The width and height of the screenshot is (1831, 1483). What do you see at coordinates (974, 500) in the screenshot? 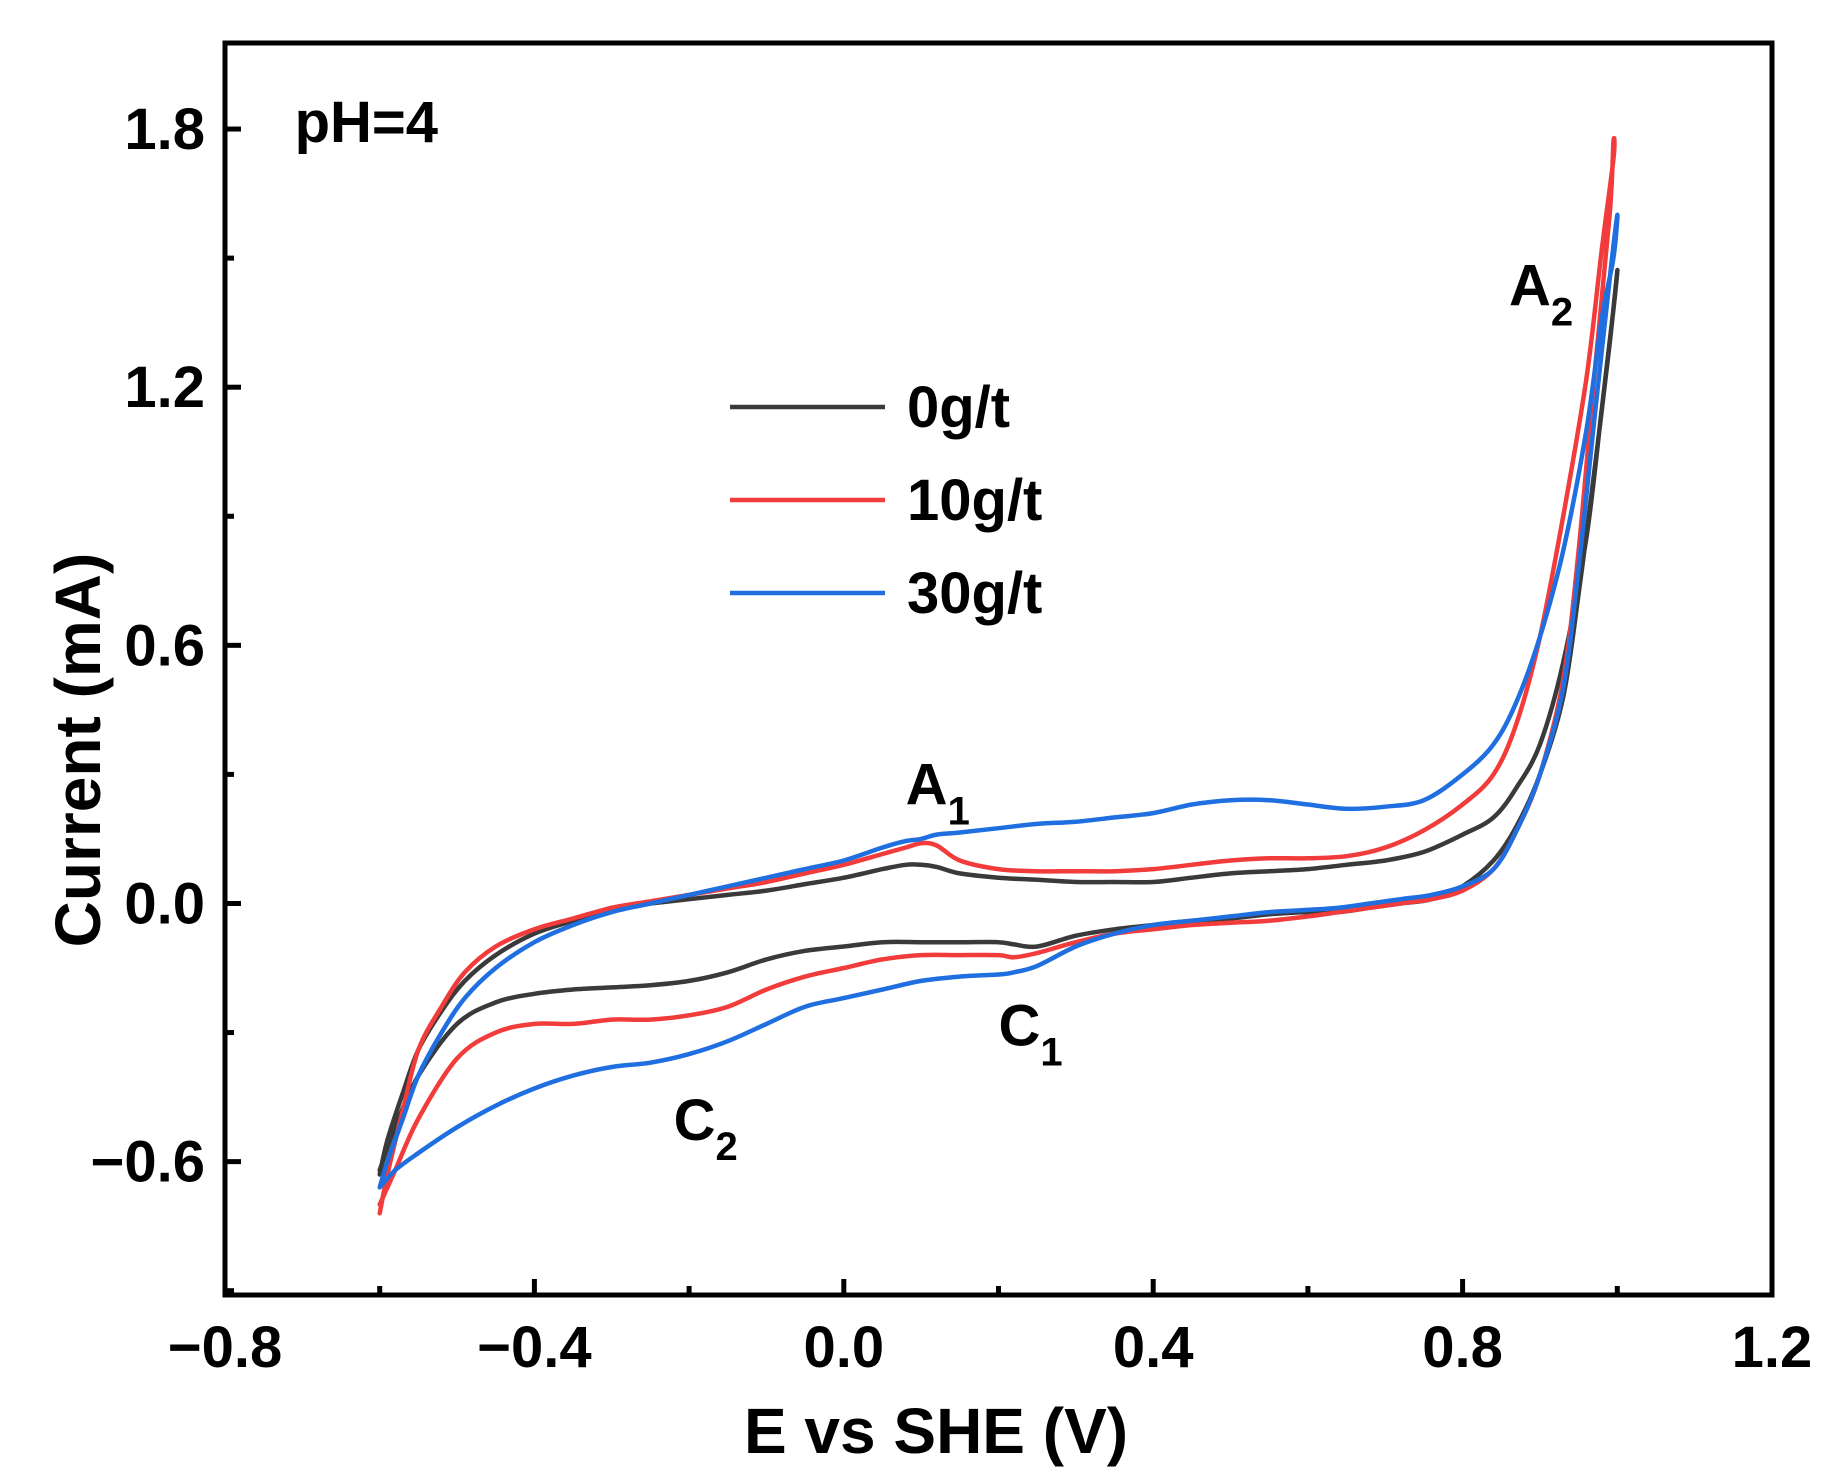
I see `legend-label: 10g/t` at bounding box center [974, 500].